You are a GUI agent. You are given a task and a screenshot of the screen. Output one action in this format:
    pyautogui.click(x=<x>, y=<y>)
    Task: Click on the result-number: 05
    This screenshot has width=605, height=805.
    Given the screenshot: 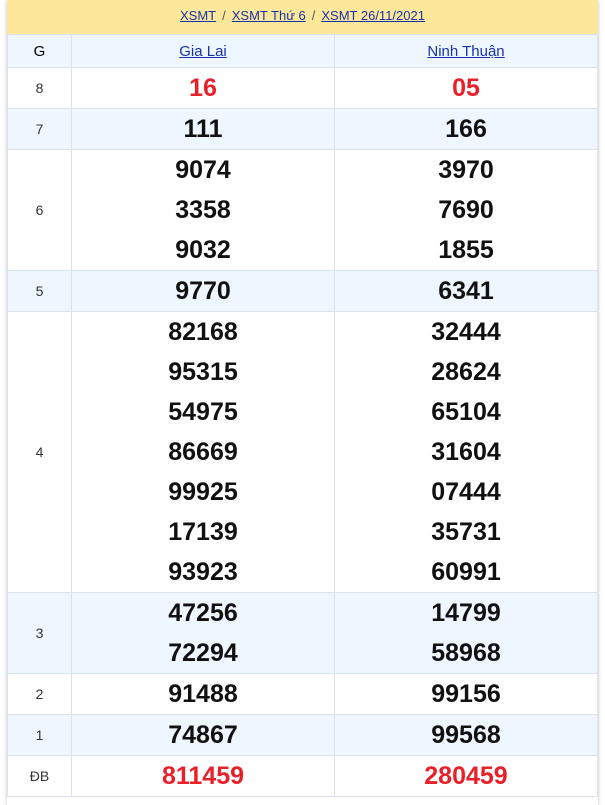 What is the action you would take?
    pyautogui.click(x=466, y=88)
    